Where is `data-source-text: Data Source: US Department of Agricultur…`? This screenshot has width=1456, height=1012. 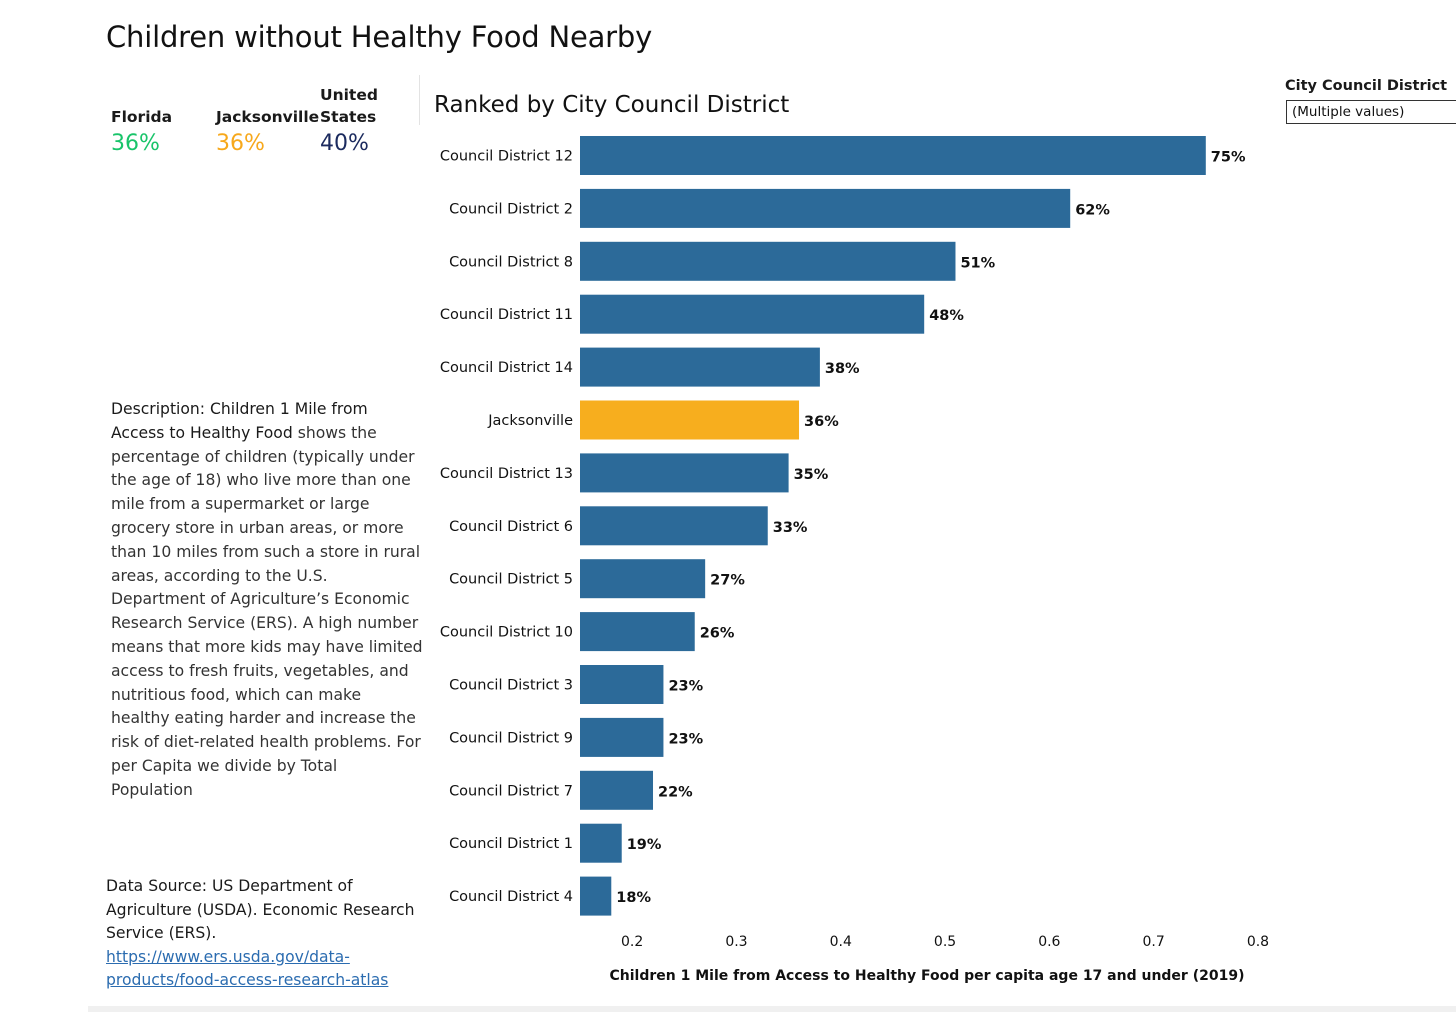
data-source-text: Data Source: US Department of Agricultur… is located at coordinates (260, 909).